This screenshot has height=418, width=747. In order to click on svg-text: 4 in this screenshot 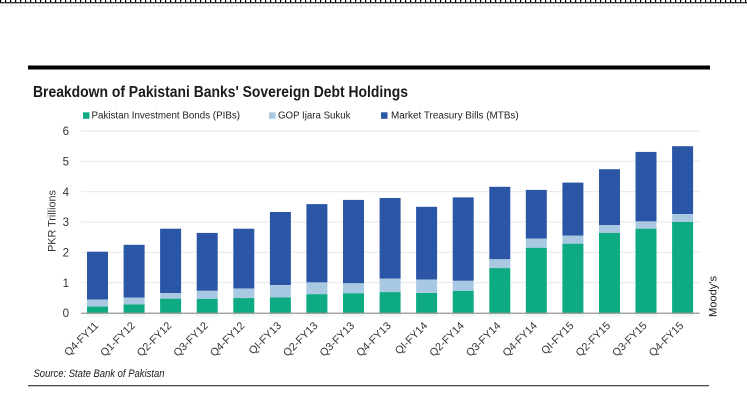, I will do `click(66, 193)`.